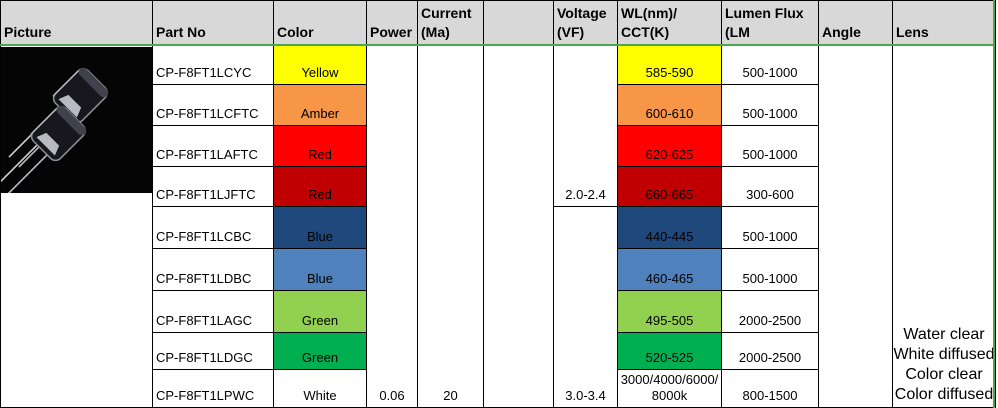 The width and height of the screenshot is (998, 408). Describe the element at coordinates (392, 226) in the screenshot. I see `power-cell: 0.06` at that location.